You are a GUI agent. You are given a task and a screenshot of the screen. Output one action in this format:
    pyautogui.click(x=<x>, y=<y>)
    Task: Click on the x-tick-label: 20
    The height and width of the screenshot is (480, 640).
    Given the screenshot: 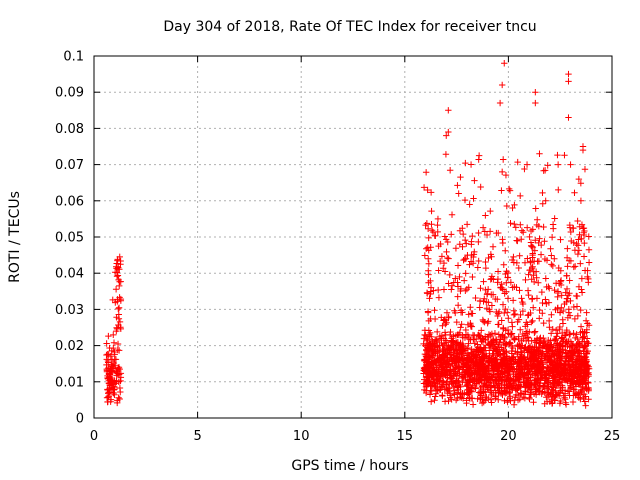 What is the action you would take?
    pyautogui.click(x=508, y=436)
    